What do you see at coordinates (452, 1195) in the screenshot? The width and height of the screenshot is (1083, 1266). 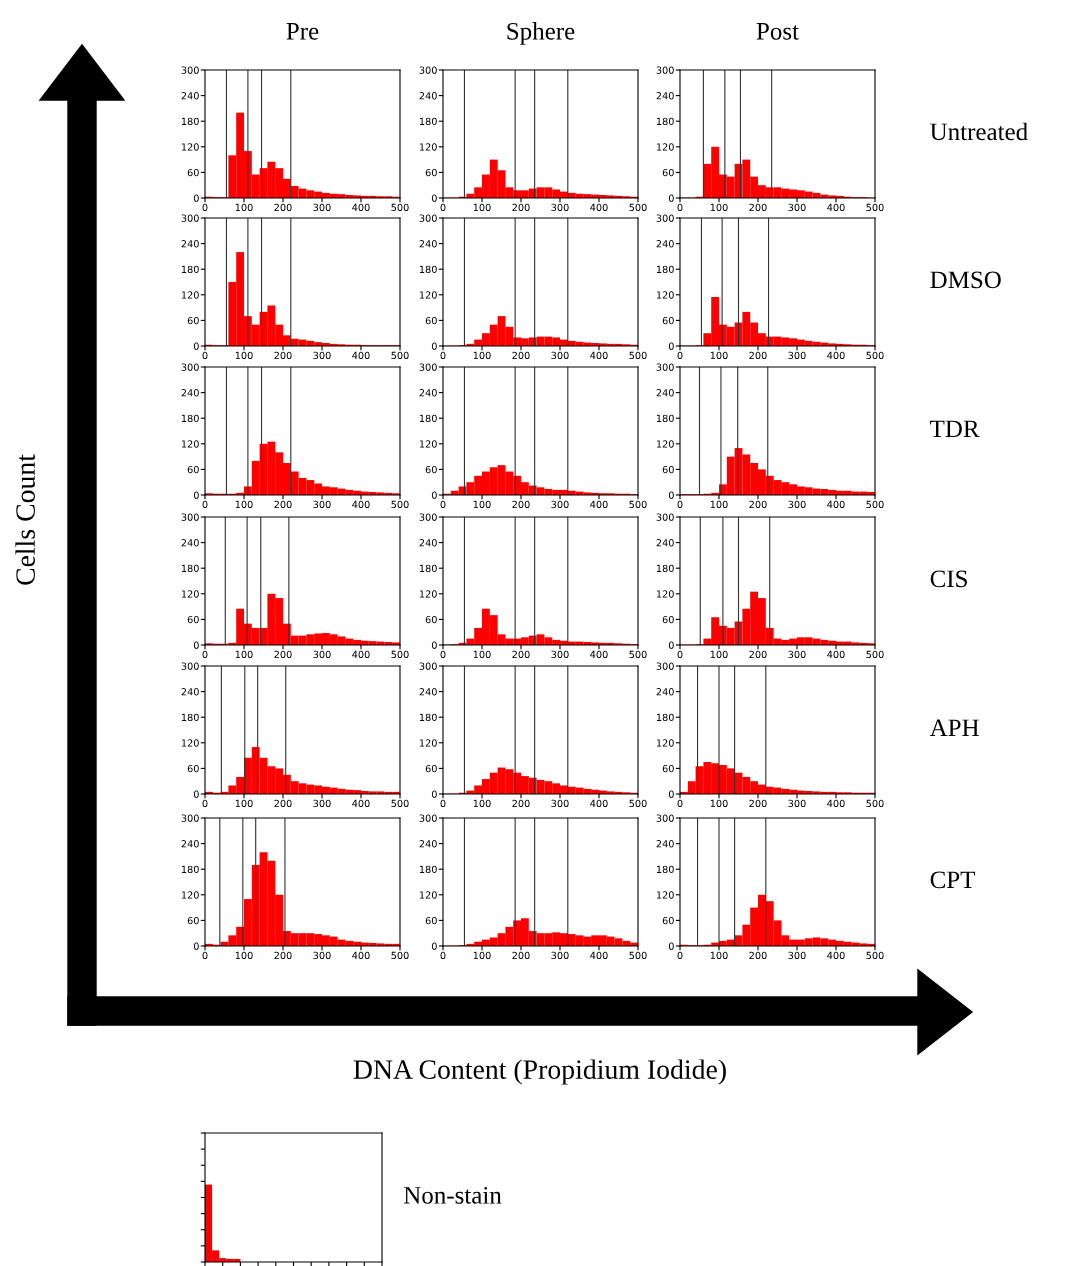 I see `text: Non-stain` at bounding box center [452, 1195].